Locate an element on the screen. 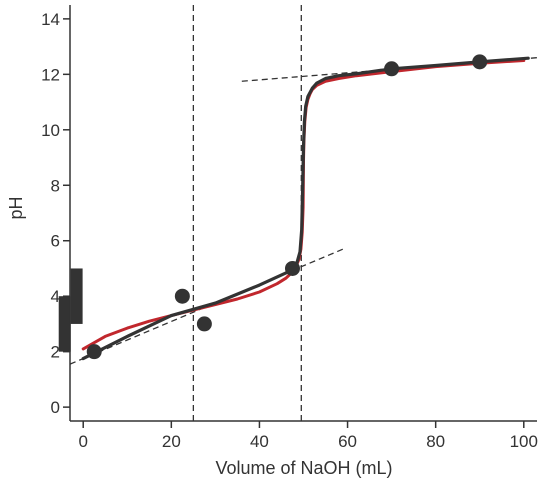 This screenshot has height=486, width=550. x-tick-label: 20 is located at coordinates (171, 441).